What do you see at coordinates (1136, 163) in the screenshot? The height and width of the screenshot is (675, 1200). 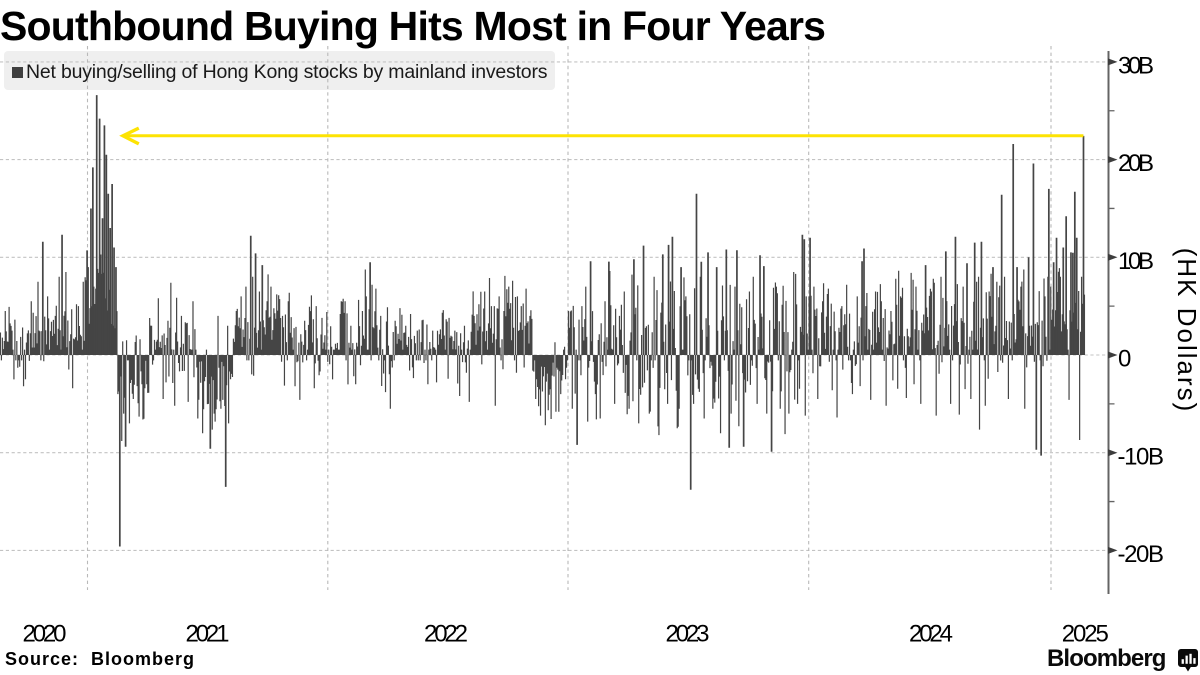 I see `svg-text: 20B` at bounding box center [1136, 163].